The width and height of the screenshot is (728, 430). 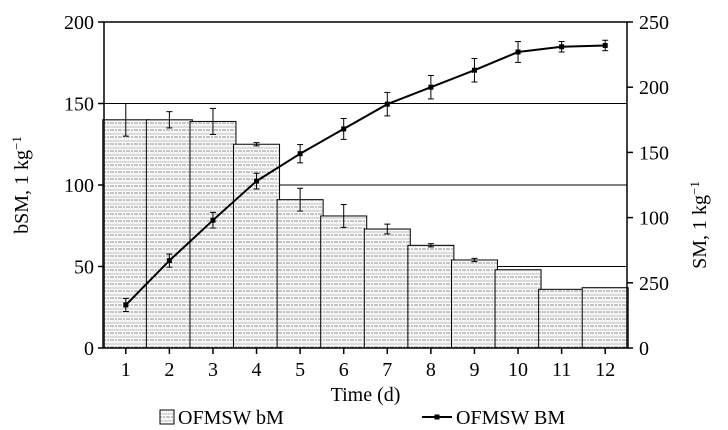 I want to click on y-axis-label-right: SM, 1 kg−1, so click(x=699, y=225).